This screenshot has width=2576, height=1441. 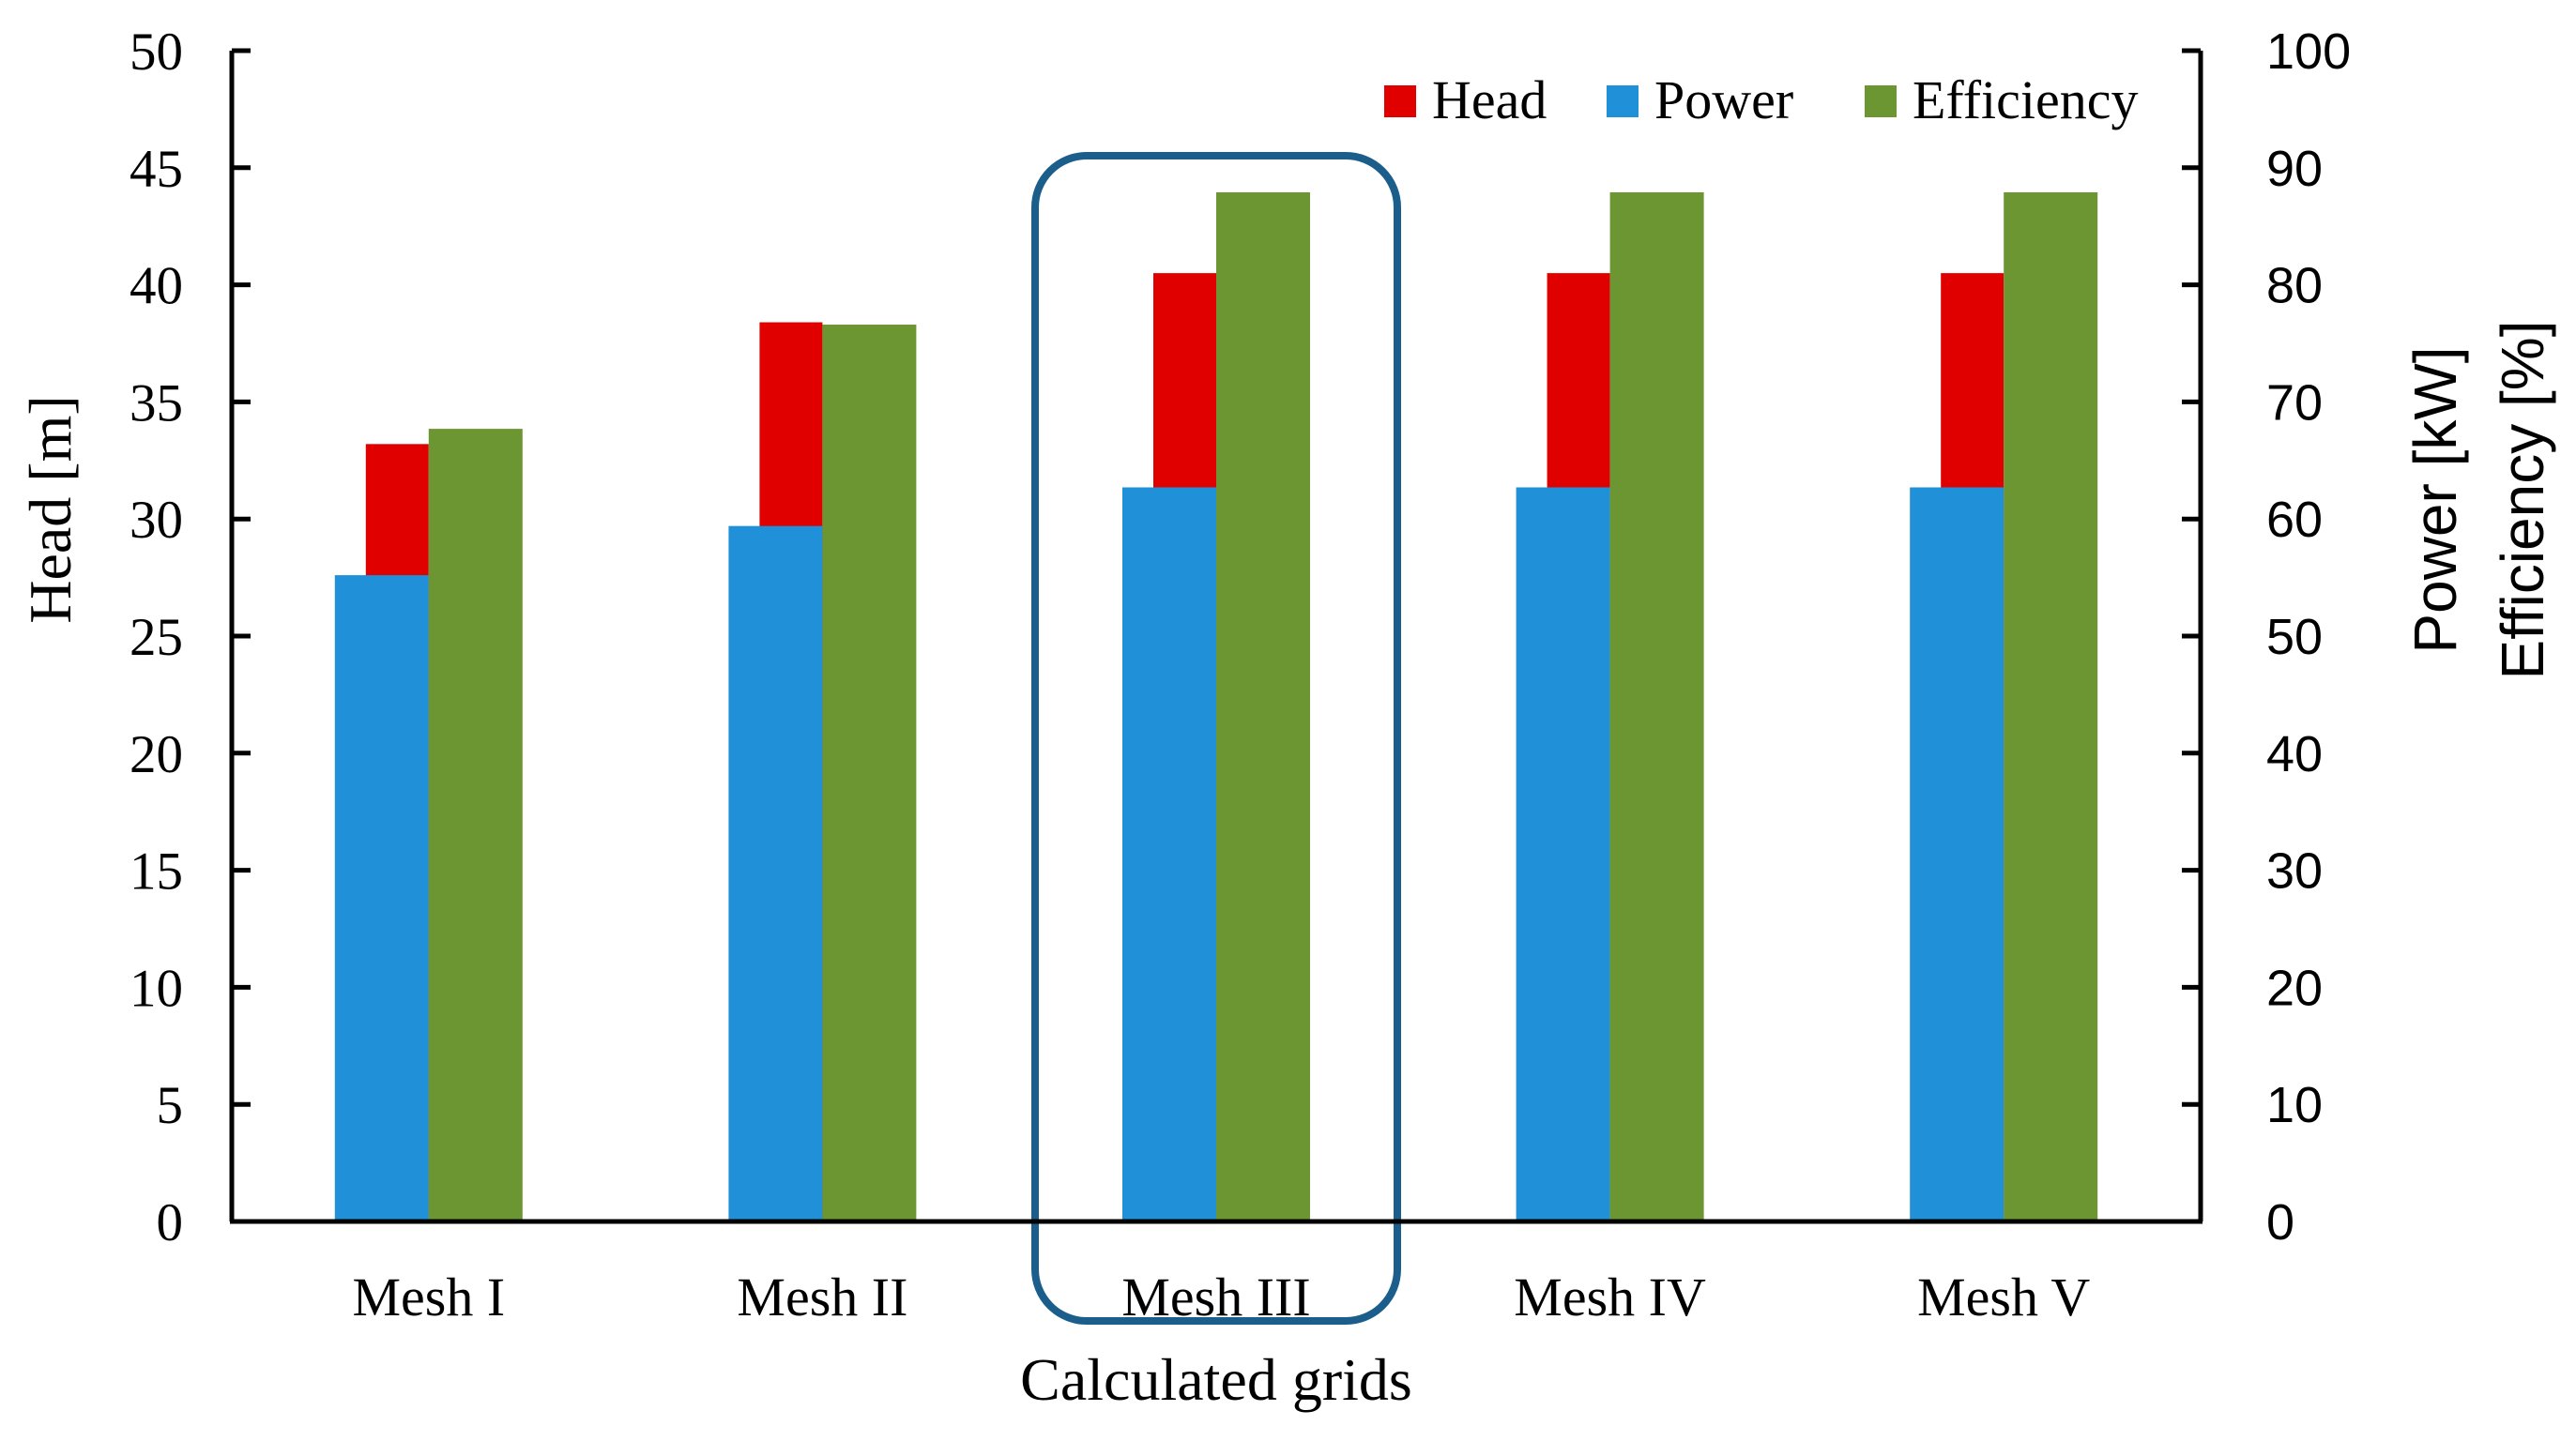 I want to click on right-tick-label-90: 90, so click(x=2294, y=169).